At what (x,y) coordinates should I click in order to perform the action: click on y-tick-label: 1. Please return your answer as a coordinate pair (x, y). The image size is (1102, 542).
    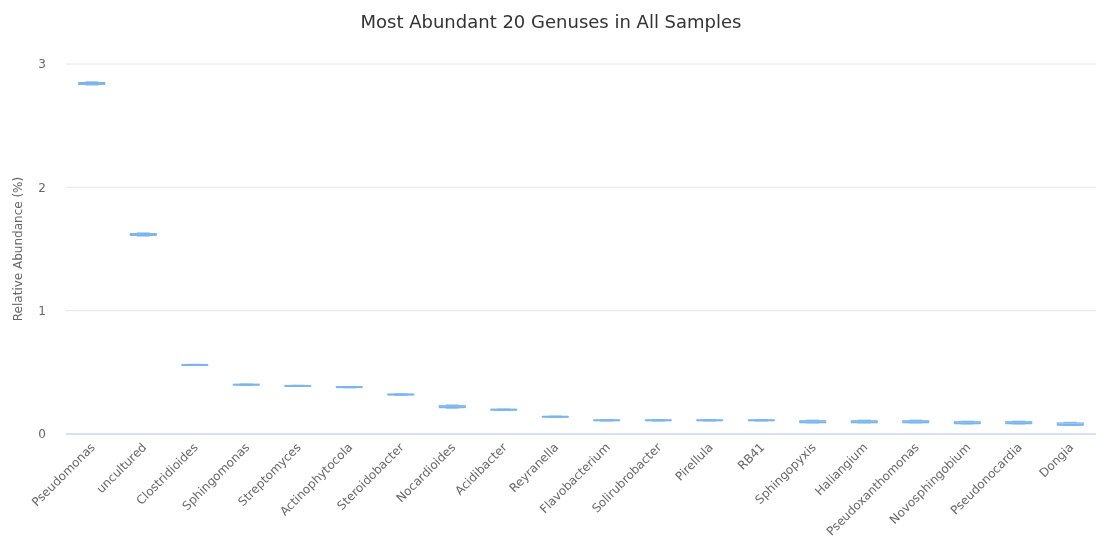
    Looking at the image, I should click on (42, 310).